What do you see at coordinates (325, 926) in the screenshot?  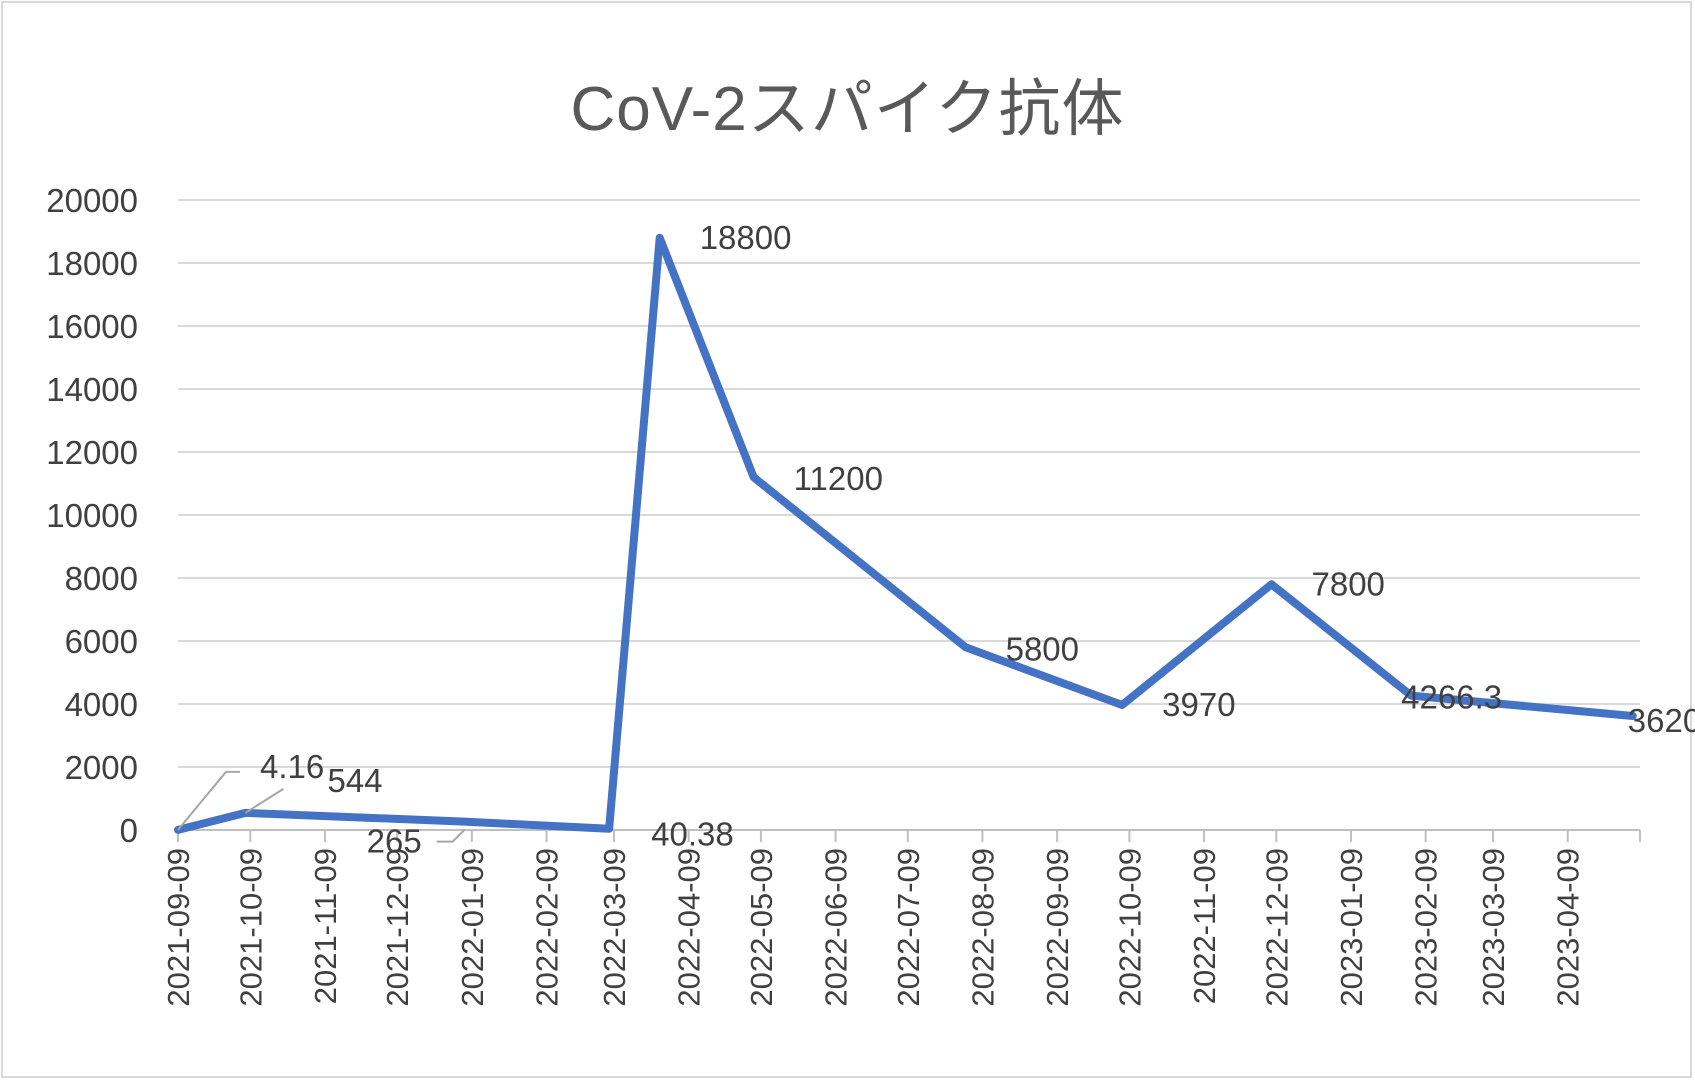 I see `x-tick-label: 2021-11-09` at bounding box center [325, 926].